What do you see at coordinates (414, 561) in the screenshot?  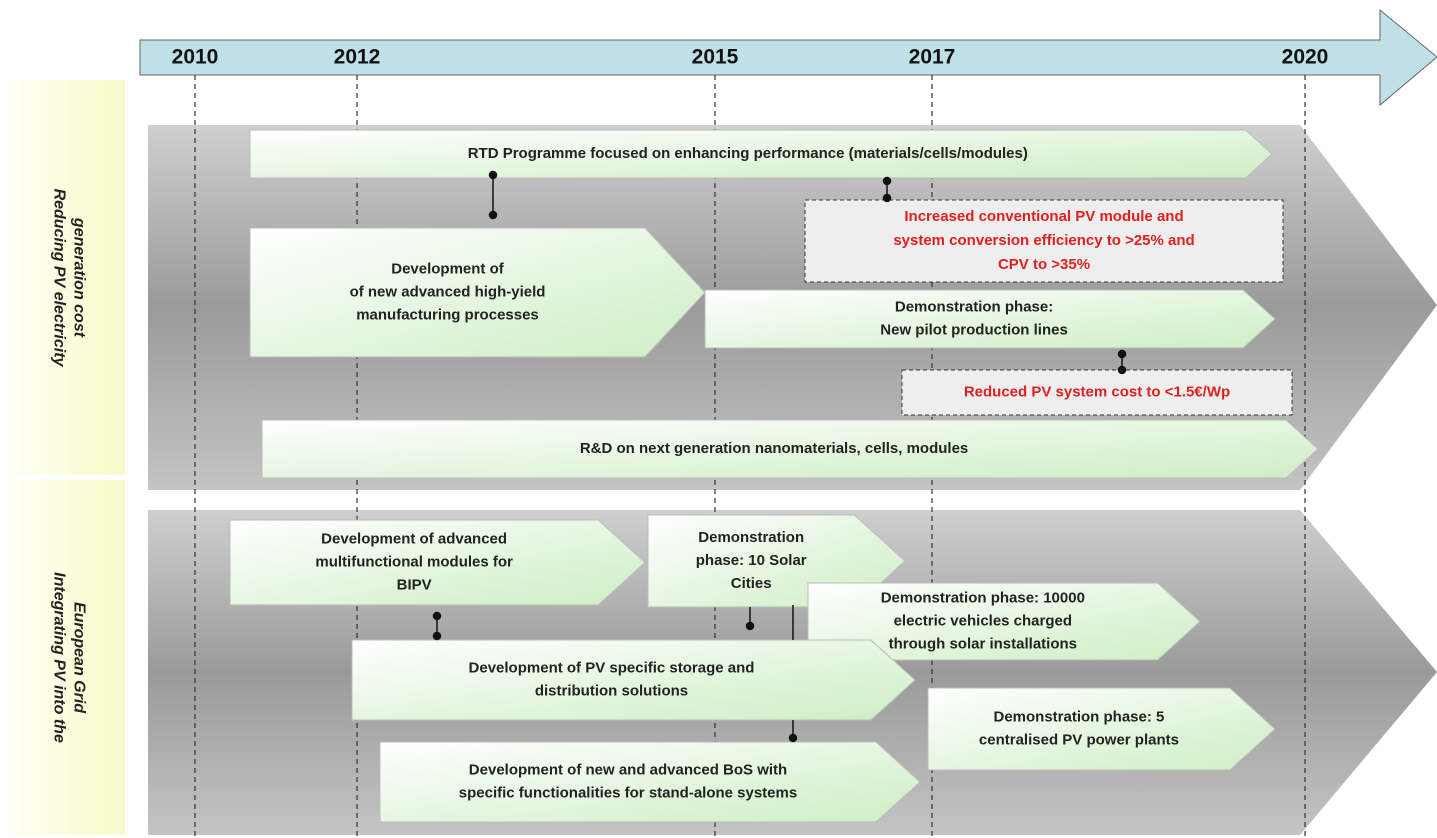 I see `box-text: multifunctional modules for` at bounding box center [414, 561].